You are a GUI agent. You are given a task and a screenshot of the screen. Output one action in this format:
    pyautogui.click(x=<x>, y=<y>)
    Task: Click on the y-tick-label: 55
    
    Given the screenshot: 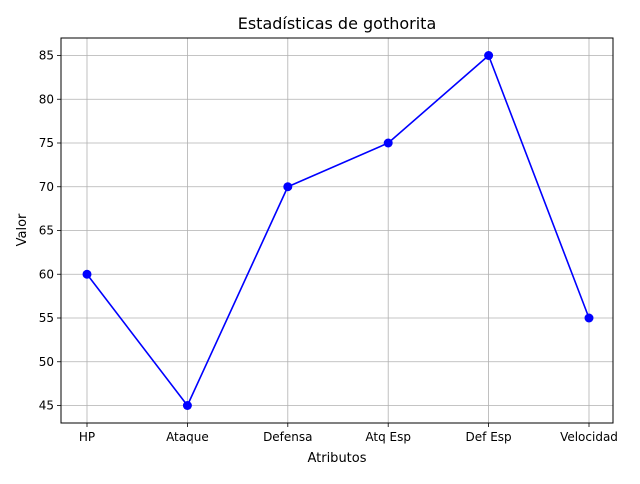 What is the action you would take?
    pyautogui.click(x=46, y=318)
    